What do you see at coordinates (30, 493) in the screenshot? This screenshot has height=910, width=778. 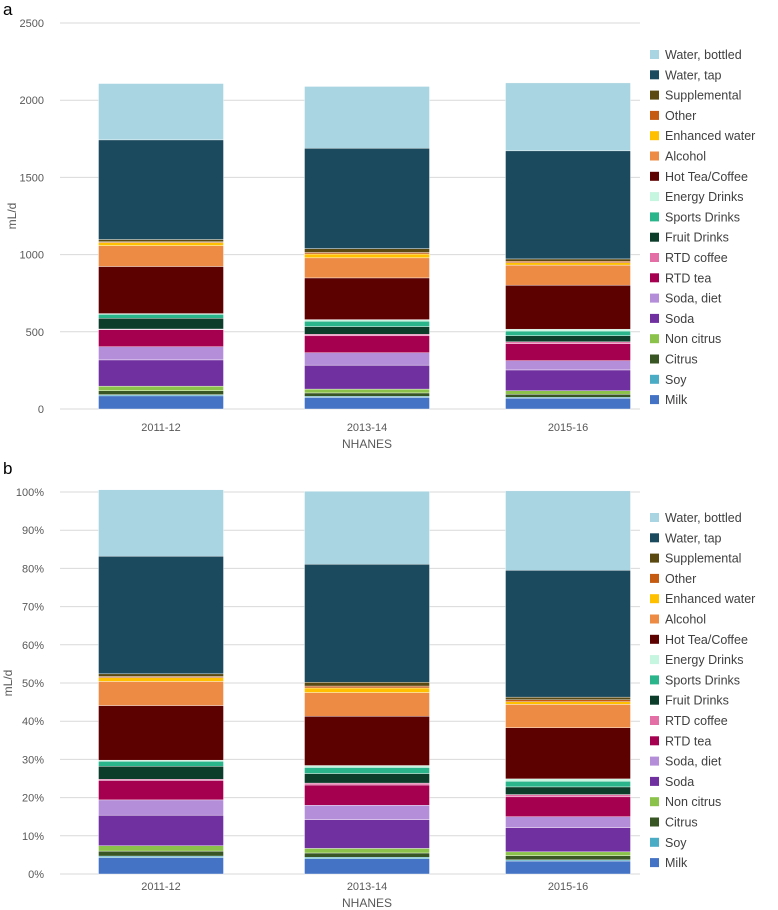 I see `y-tick-label: 100%` at bounding box center [30, 493].